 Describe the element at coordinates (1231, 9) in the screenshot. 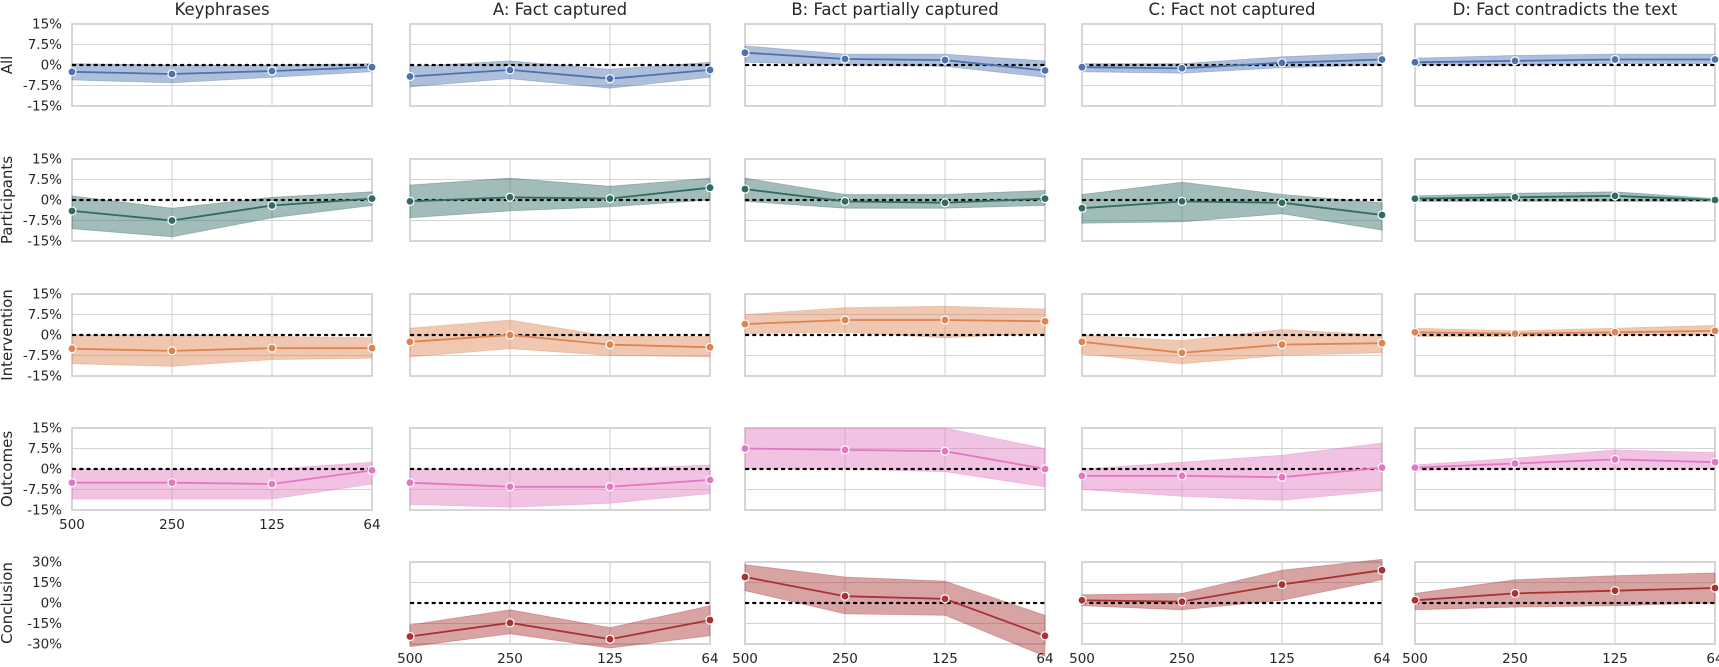

I see `column-title: C: Fact not captured` at that location.